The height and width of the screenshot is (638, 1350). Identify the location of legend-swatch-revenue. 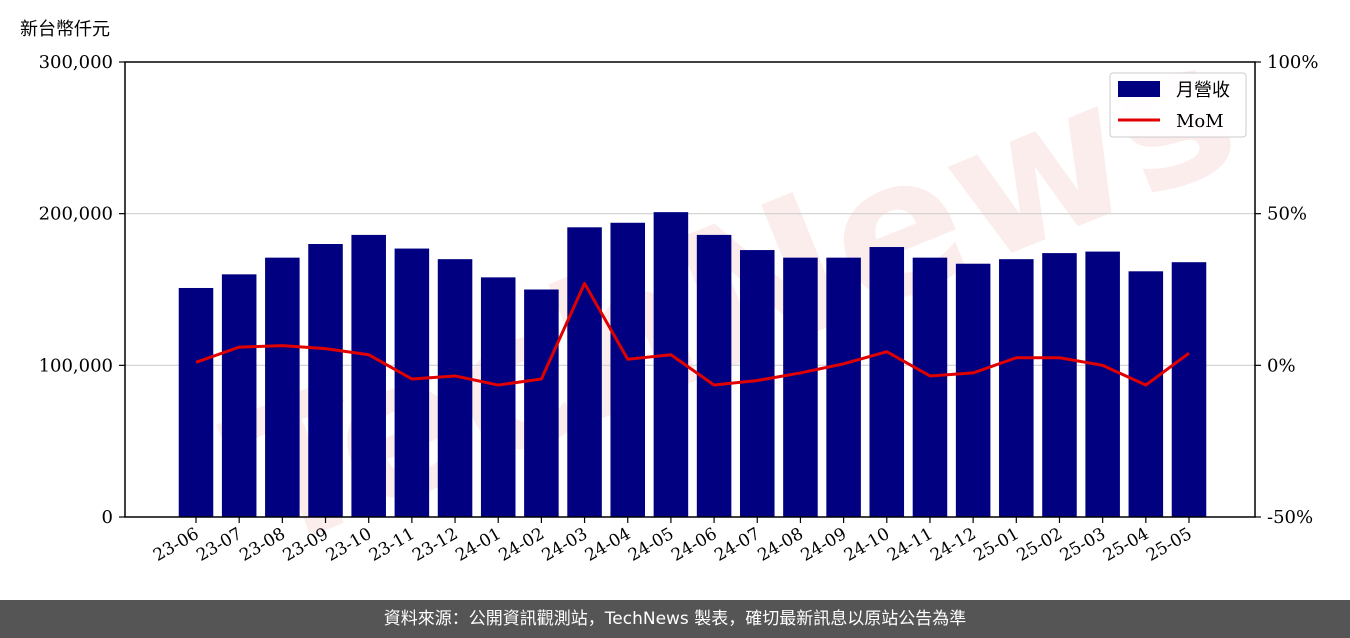
(1139, 89).